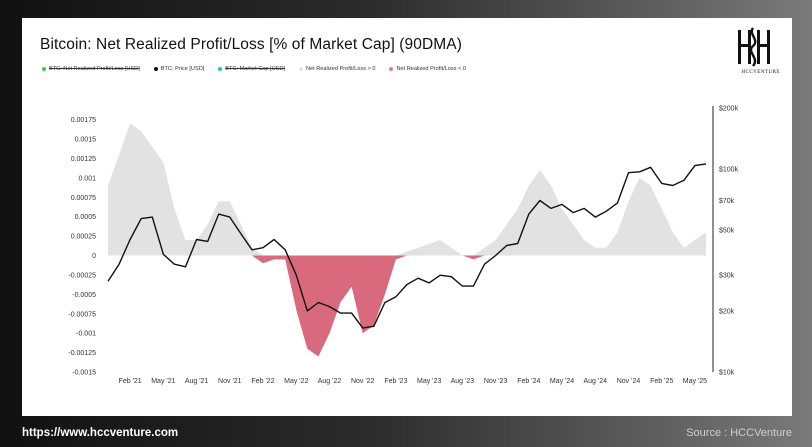 This screenshot has height=447, width=812. Describe the element at coordinates (727, 231) in the screenshot. I see `y-right-tick-label: $50k` at that location.